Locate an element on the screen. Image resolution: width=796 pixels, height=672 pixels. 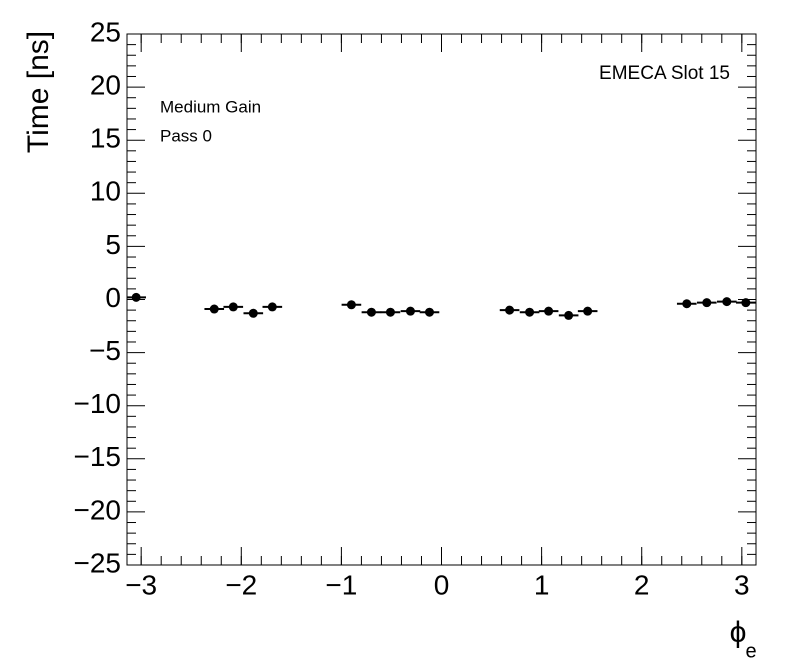
annotation: Pass 0 is located at coordinates (186, 135).